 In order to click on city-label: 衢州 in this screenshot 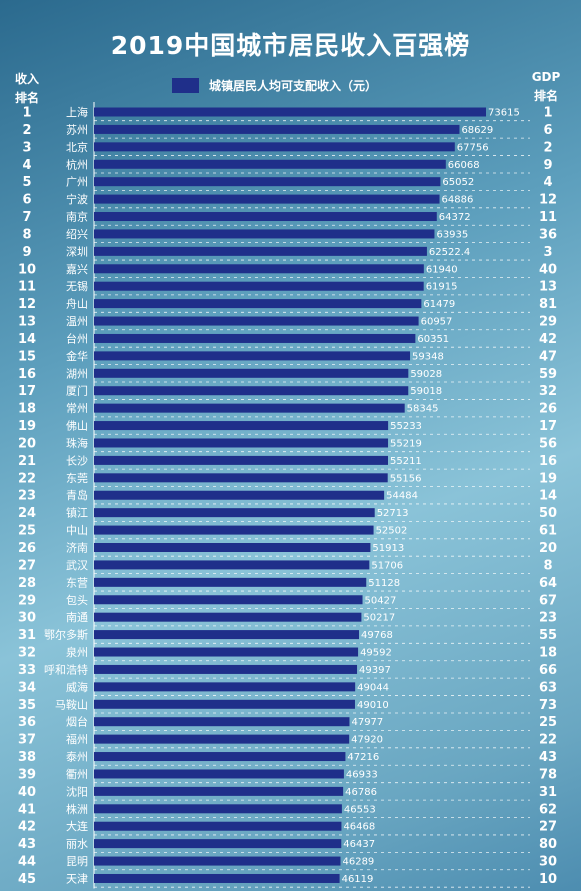, I will do `click(77, 774)`.